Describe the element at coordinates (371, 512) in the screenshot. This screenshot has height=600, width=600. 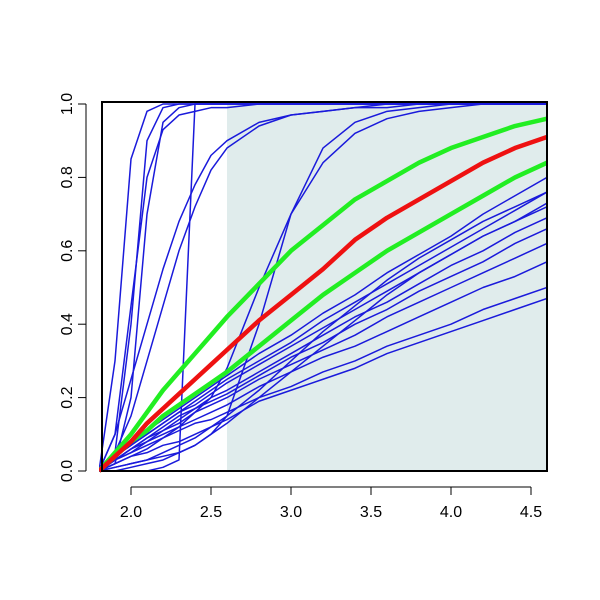
I see `x-tick-label: 3.5` at that location.